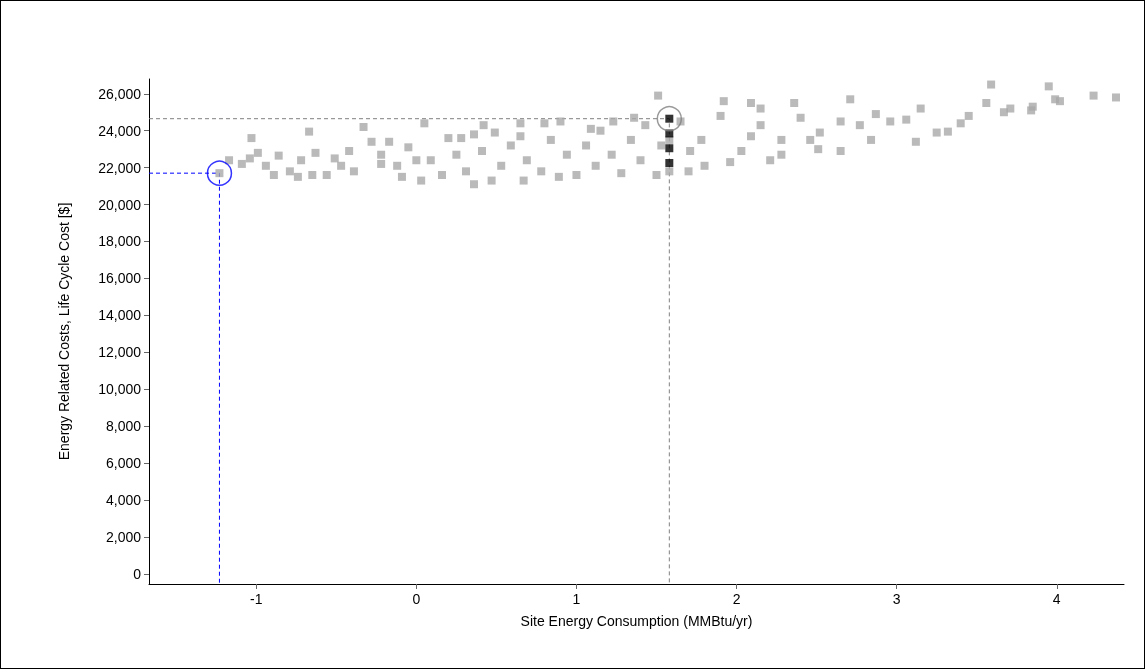 The image size is (1145, 669). Describe the element at coordinates (120, 241) in the screenshot. I see `y-tick-label: 18,000` at that location.